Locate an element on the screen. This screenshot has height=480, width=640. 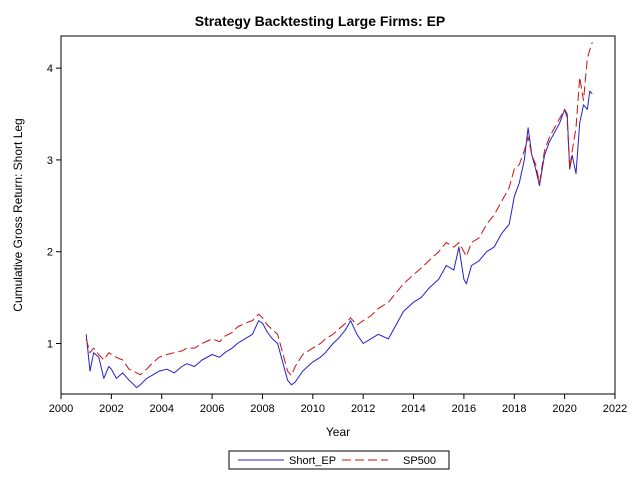
legend-box is located at coordinates (339, 460).